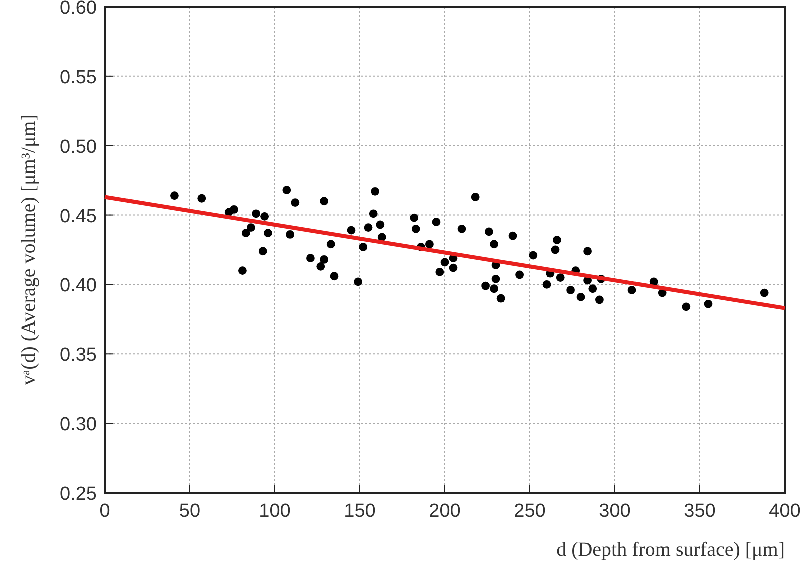 The width and height of the screenshot is (805, 576). What do you see at coordinates (78, 355) in the screenshot?
I see `y-tick-label: 0.35` at bounding box center [78, 355].